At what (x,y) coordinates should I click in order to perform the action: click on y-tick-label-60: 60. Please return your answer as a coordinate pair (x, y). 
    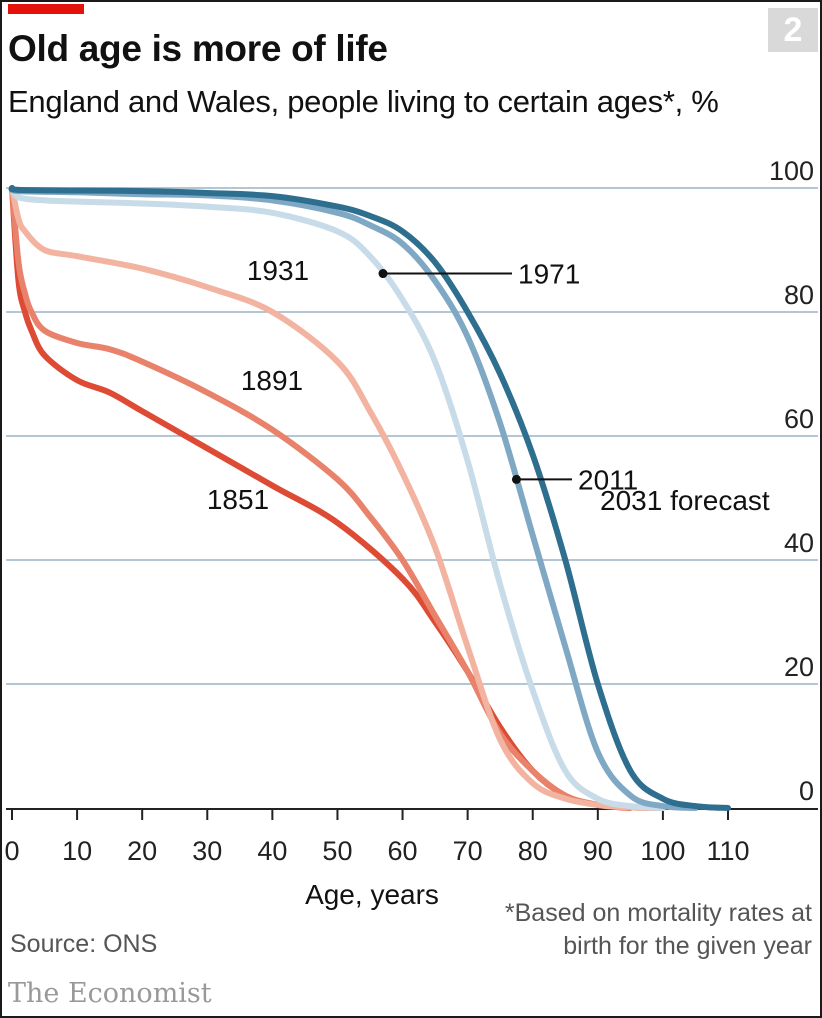
    Looking at the image, I should click on (799, 419).